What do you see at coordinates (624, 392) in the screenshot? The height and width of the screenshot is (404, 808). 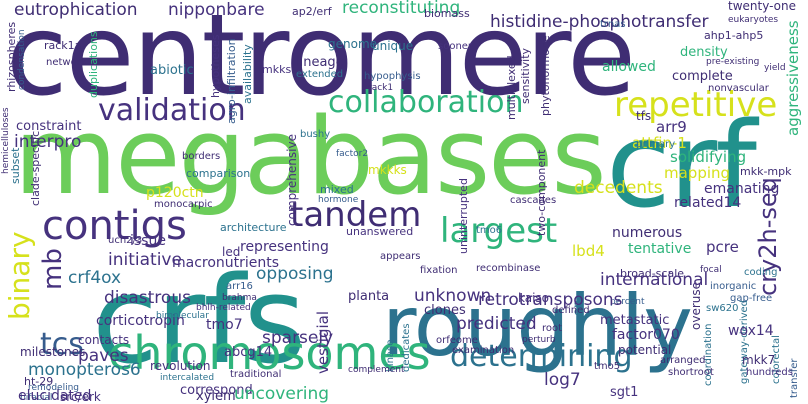 I see `word-neuromediators: sgt1` at bounding box center [624, 392].